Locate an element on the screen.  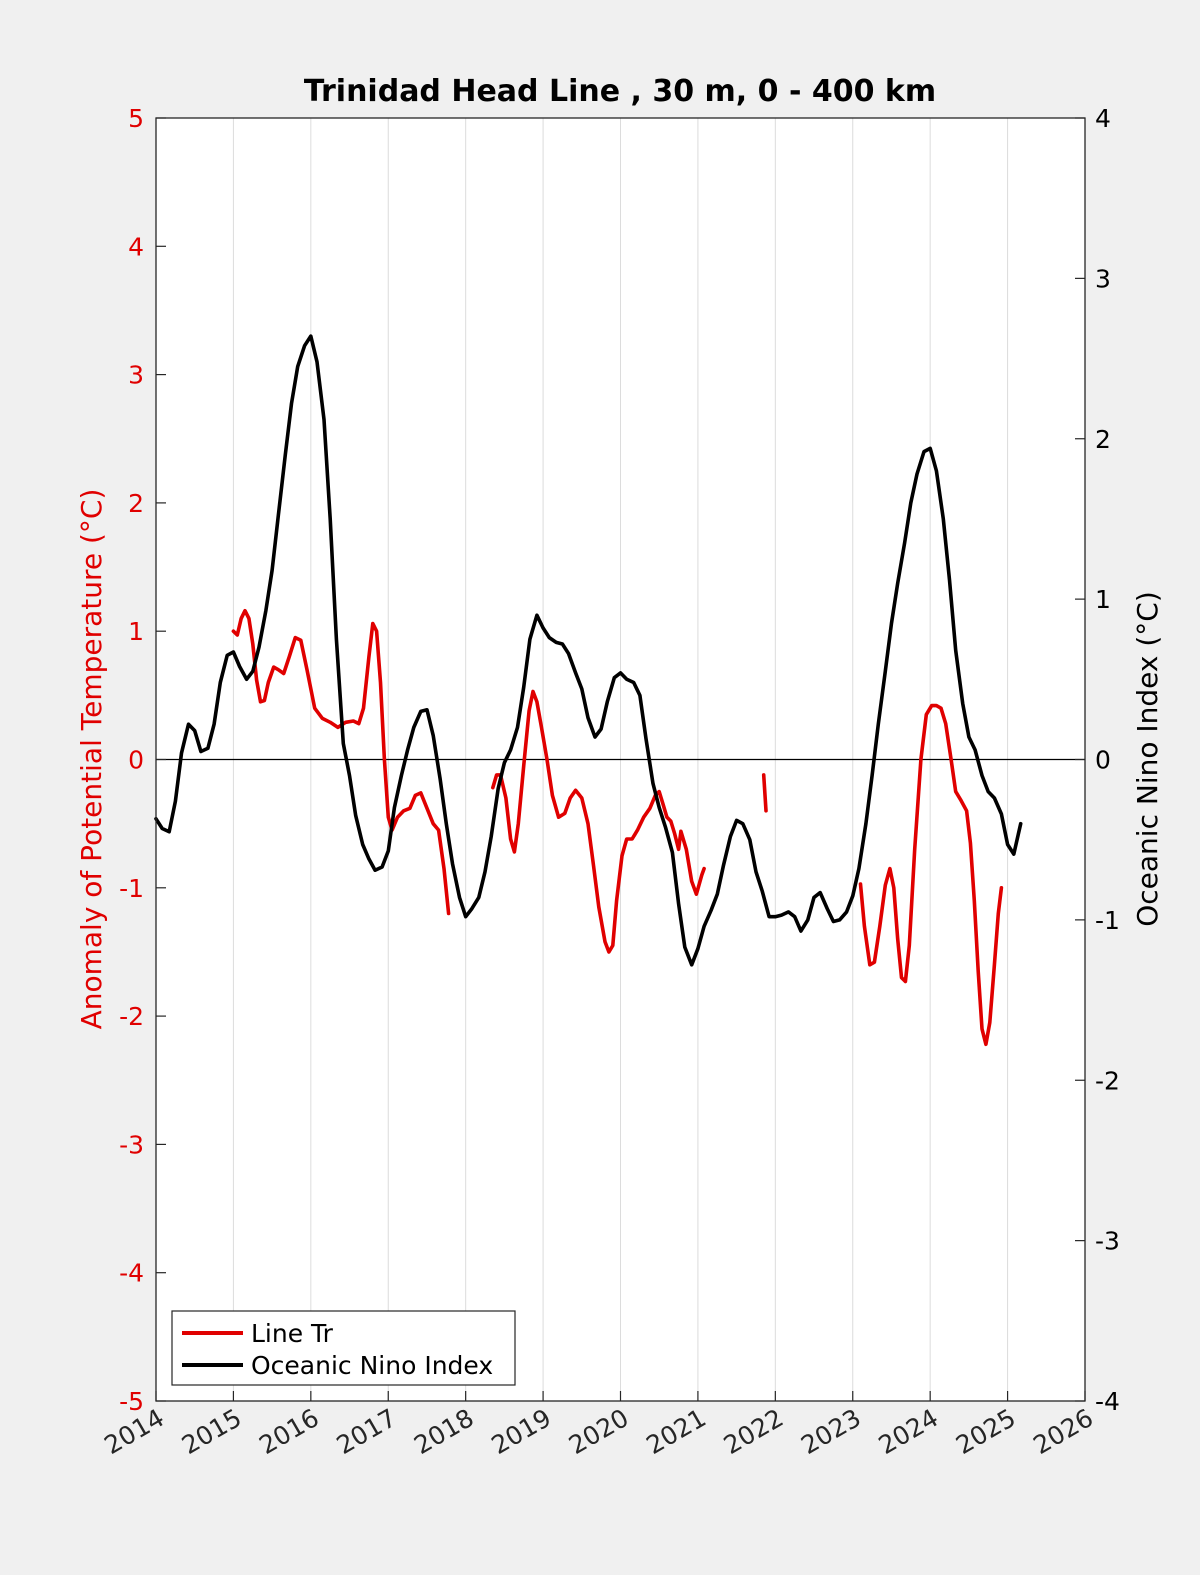
right-y-axis: 4 3 2 1 0 -1 -2 -3 -4 is located at coordinates (1097, 760).